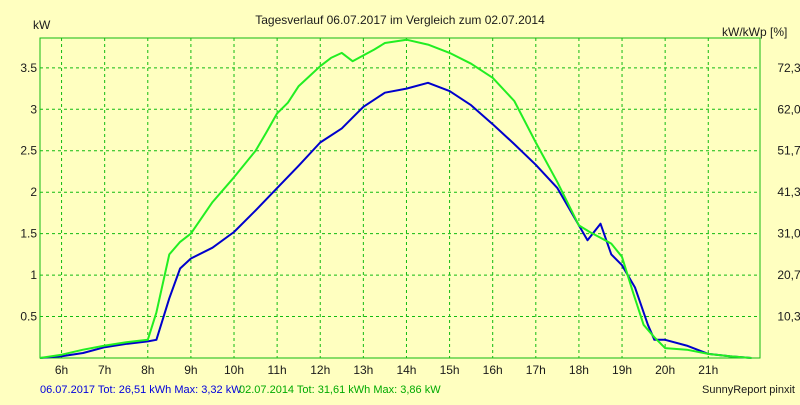 The image size is (800, 405). I want to click on x-tick-label: 17h, so click(536, 370).